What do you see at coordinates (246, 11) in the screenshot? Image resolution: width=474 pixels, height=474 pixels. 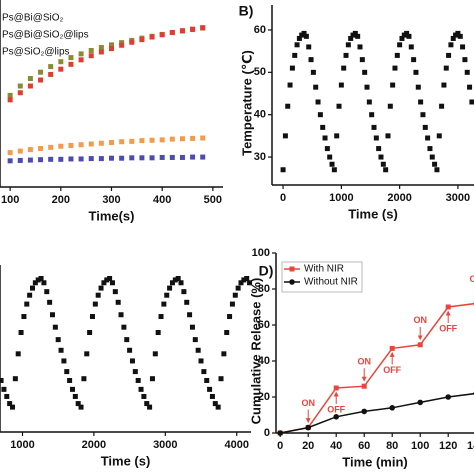 I see `panel-label: B)` at bounding box center [246, 11].